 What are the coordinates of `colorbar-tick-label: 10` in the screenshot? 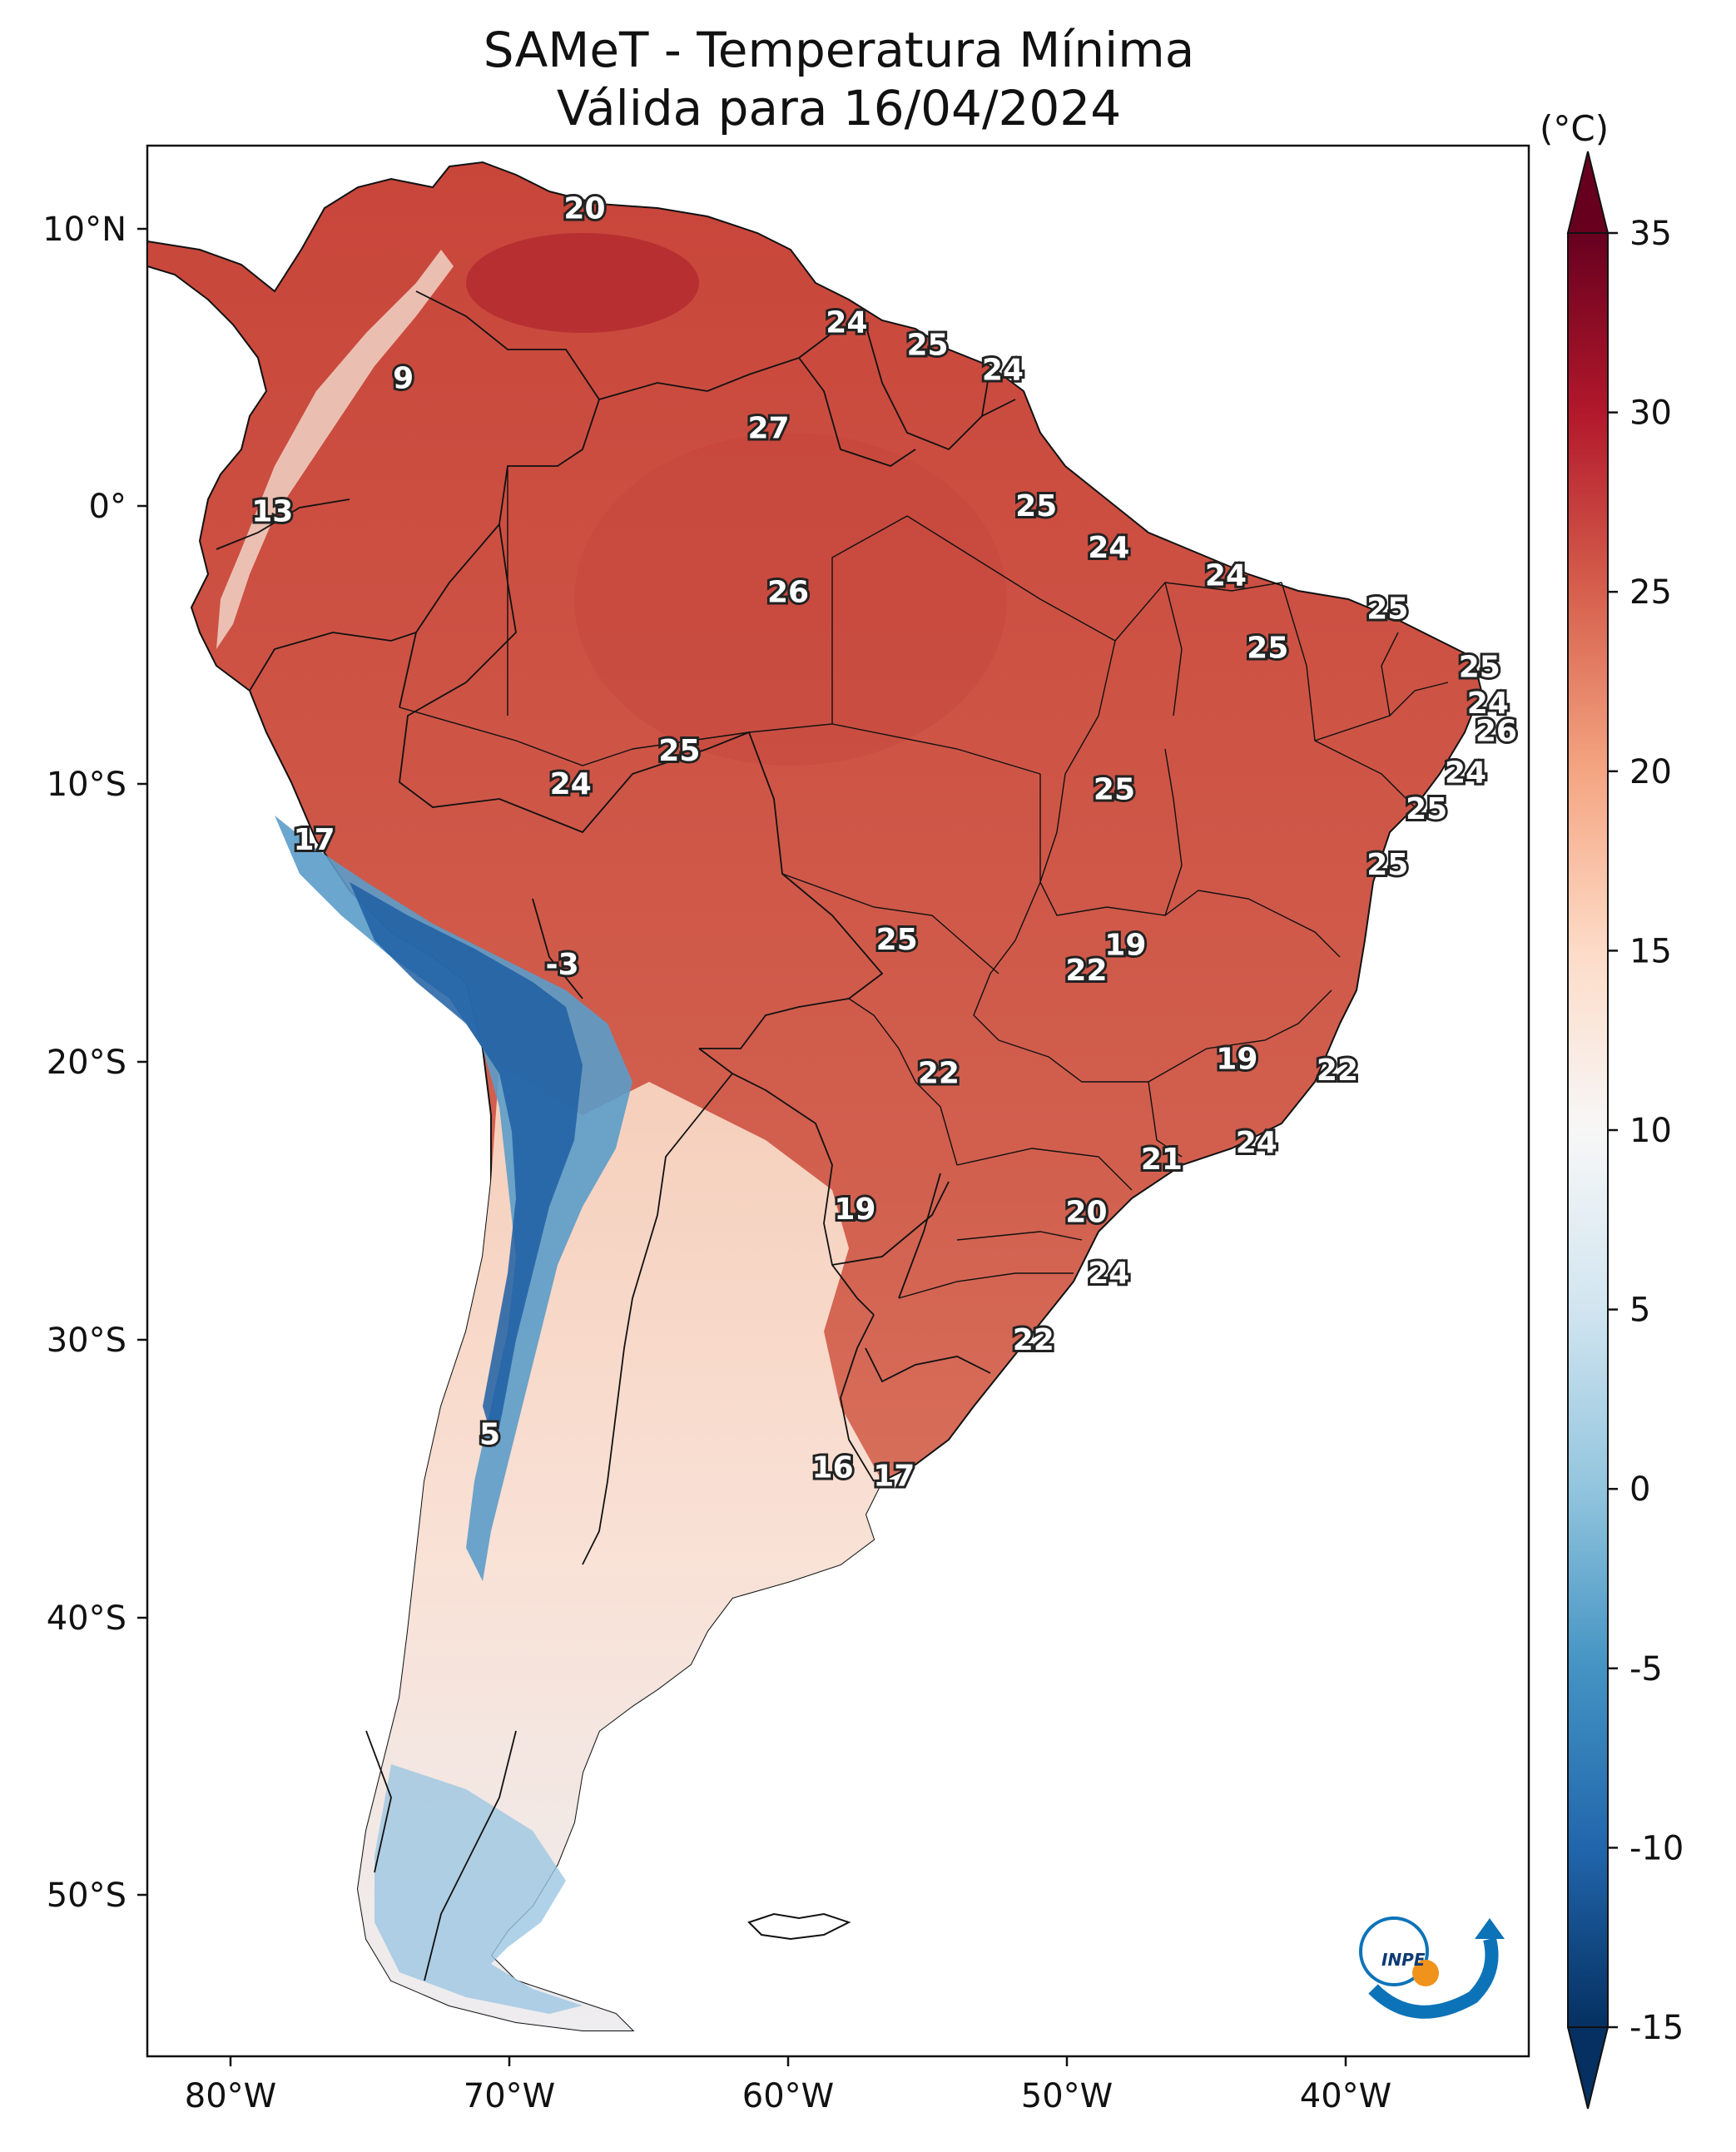 It's located at (1651, 1131).